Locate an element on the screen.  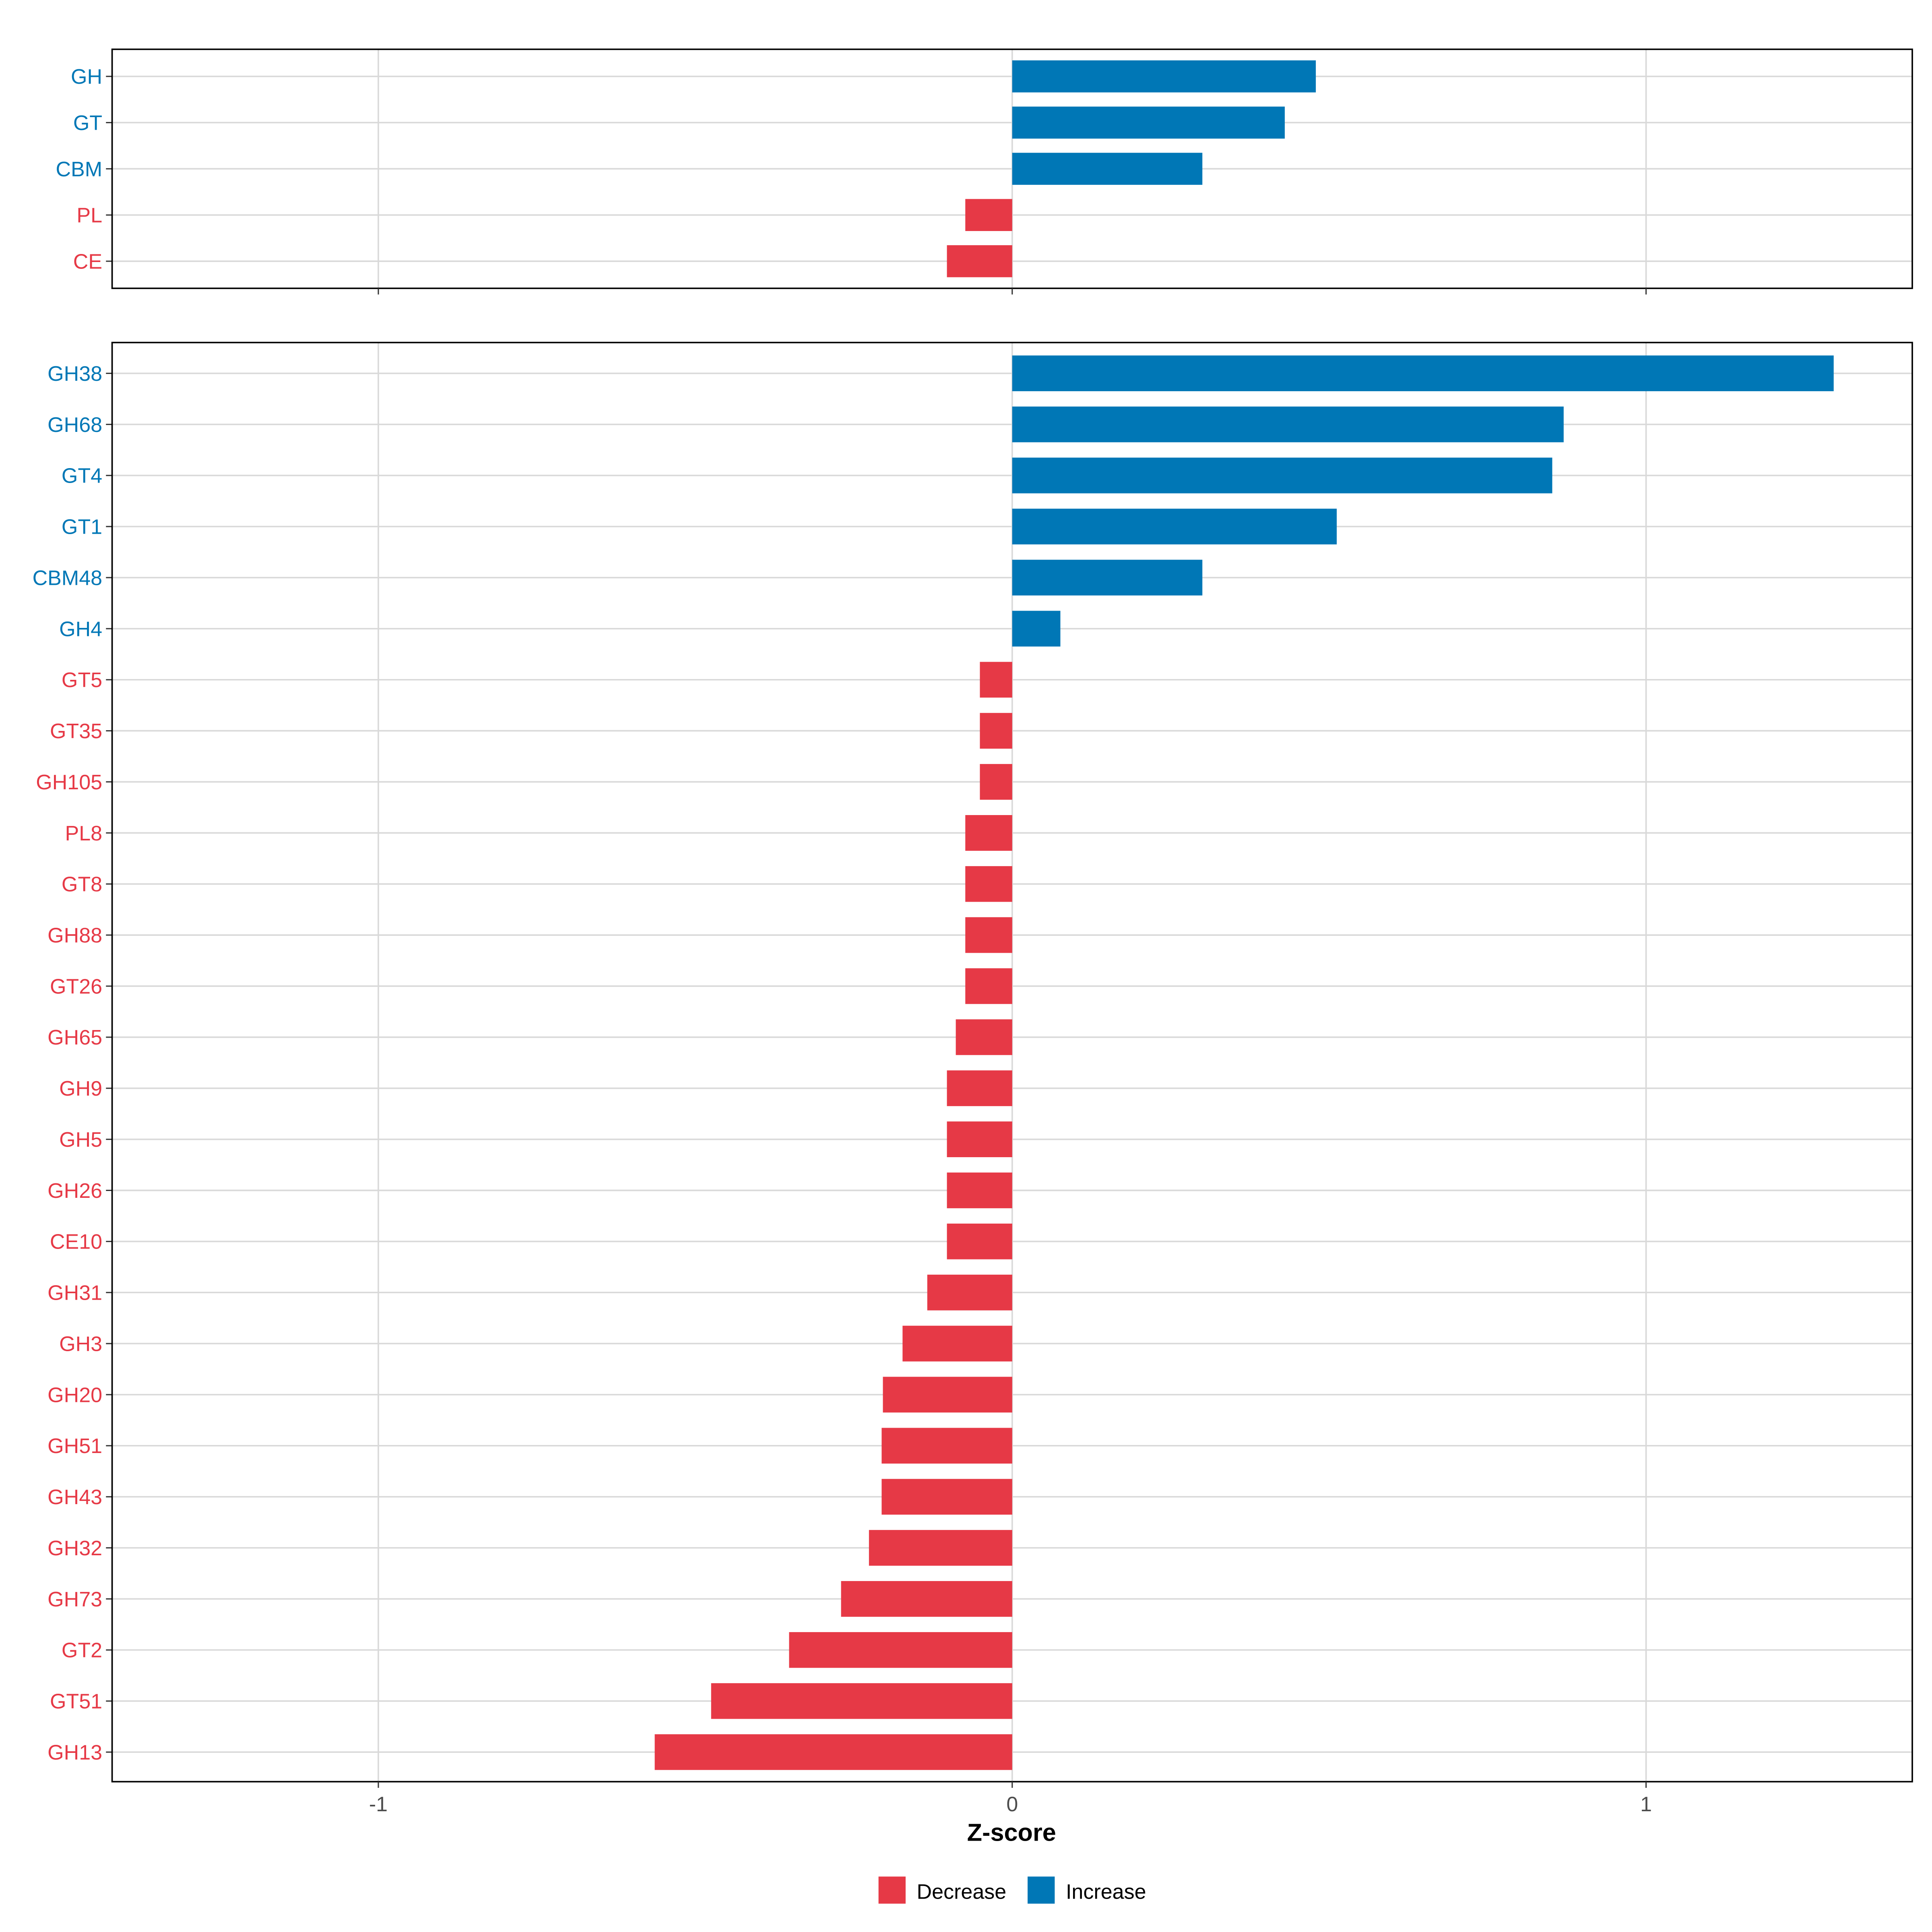
bar-cbm is located at coordinates (1107, 169).